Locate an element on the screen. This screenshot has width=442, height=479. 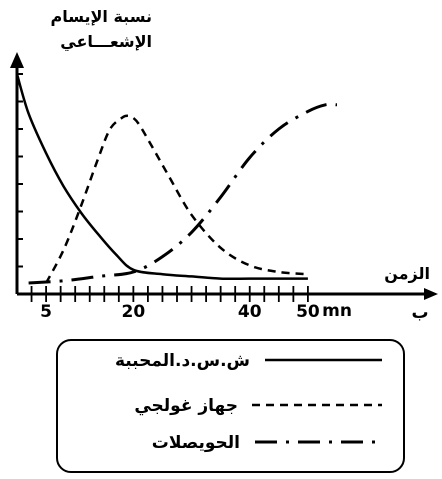
x-tick-label: 40 is located at coordinates (250, 312).